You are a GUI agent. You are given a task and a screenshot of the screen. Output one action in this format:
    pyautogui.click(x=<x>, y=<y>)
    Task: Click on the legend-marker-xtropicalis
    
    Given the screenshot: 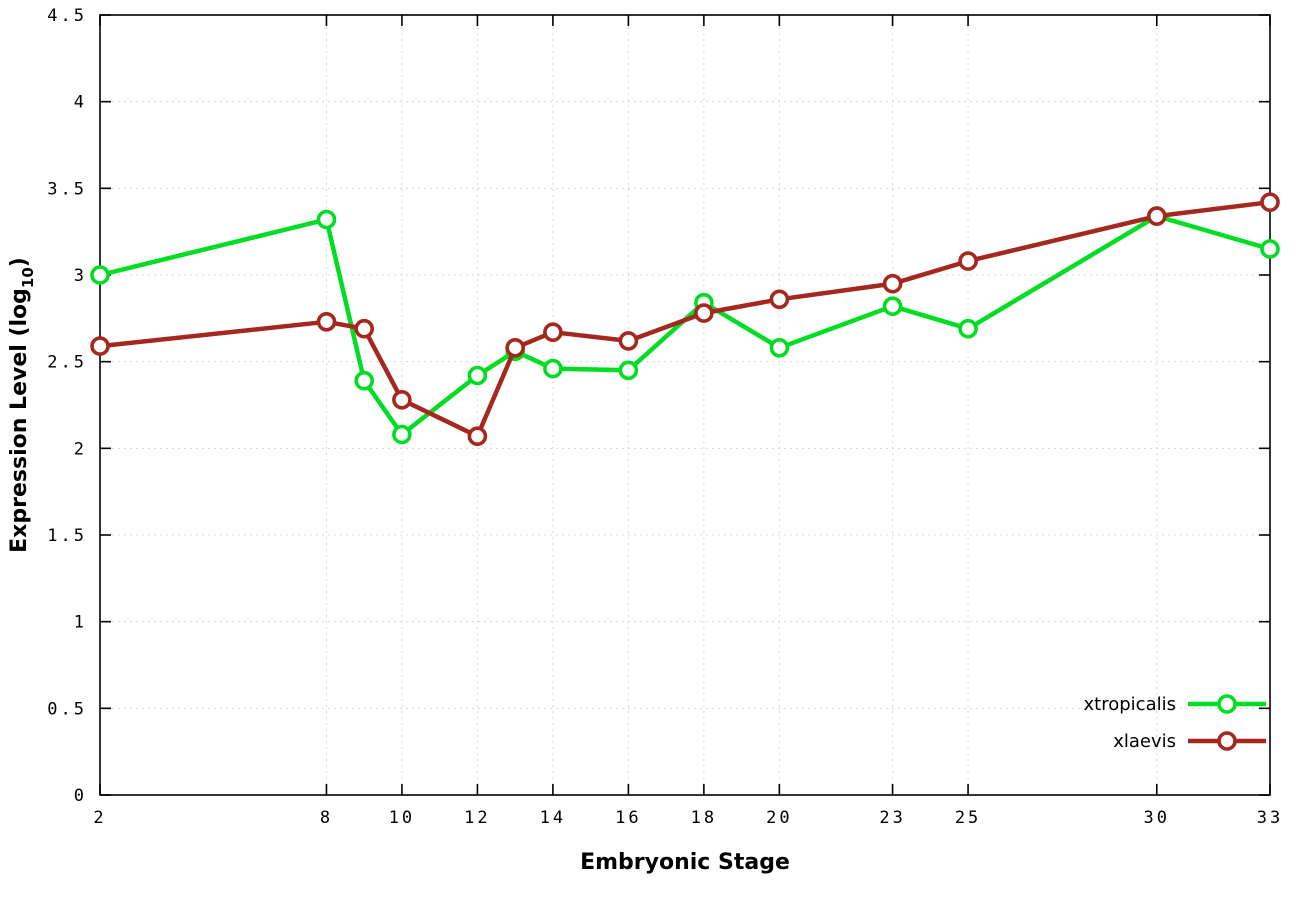 What is the action you would take?
    pyautogui.click(x=1227, y=704)
    